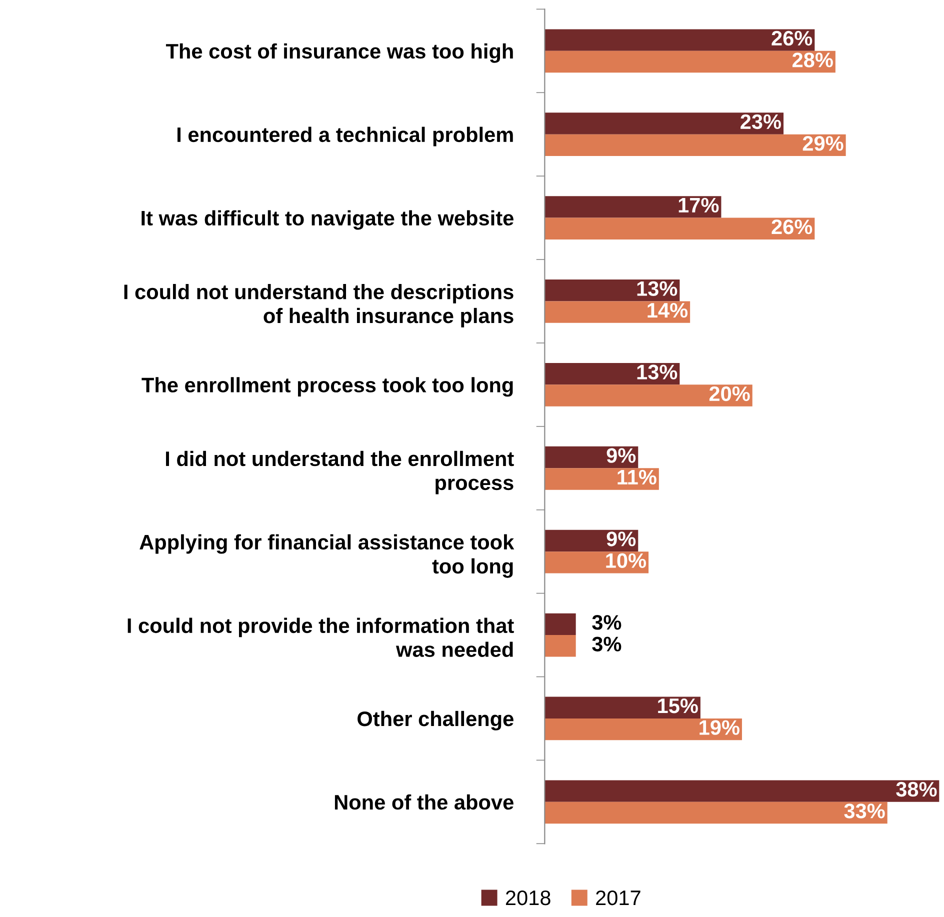 This screenshot has height=917, width=944. Describe the element at coordinates (916, 789) in the screenshot. I see `data-label: 38%` at that location.